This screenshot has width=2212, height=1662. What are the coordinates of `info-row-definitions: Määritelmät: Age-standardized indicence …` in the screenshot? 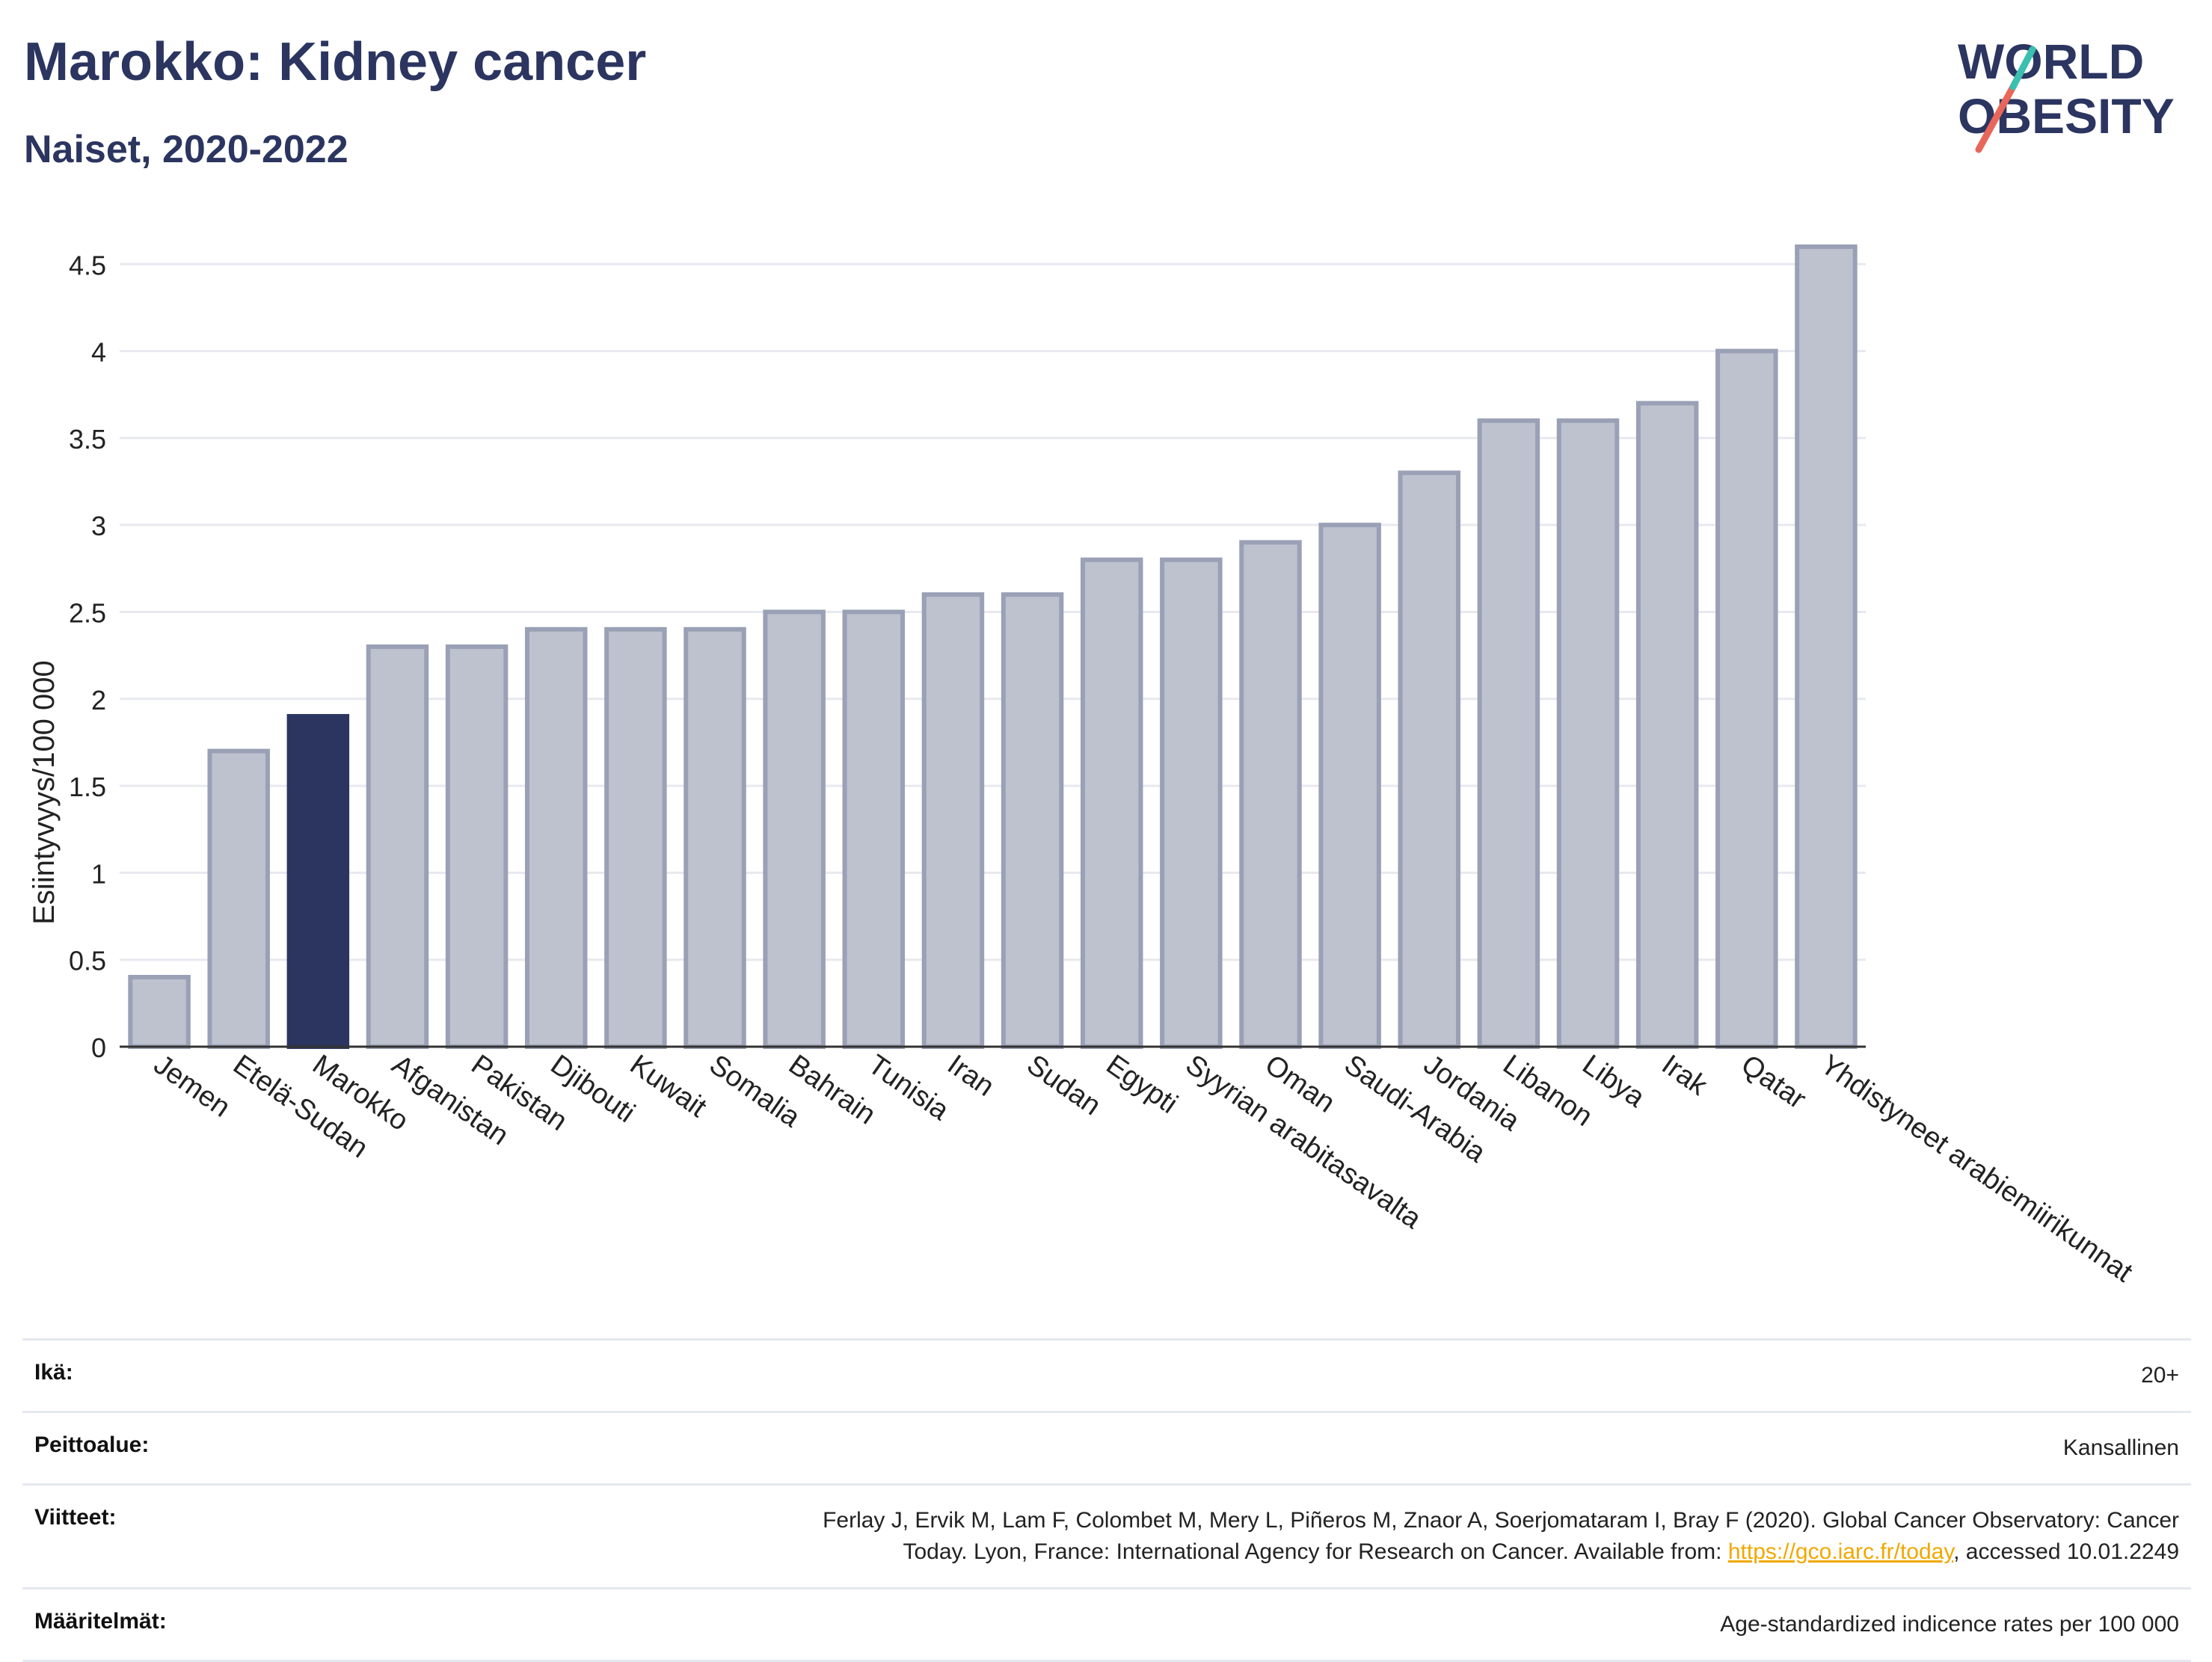 It's located at (1106, 1624).